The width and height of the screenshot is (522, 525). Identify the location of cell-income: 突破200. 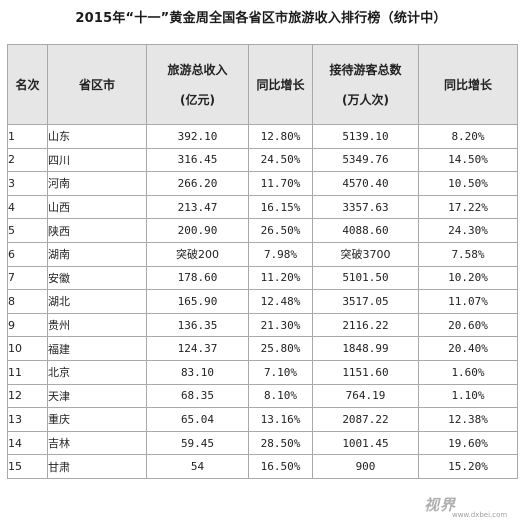
(197, 254).